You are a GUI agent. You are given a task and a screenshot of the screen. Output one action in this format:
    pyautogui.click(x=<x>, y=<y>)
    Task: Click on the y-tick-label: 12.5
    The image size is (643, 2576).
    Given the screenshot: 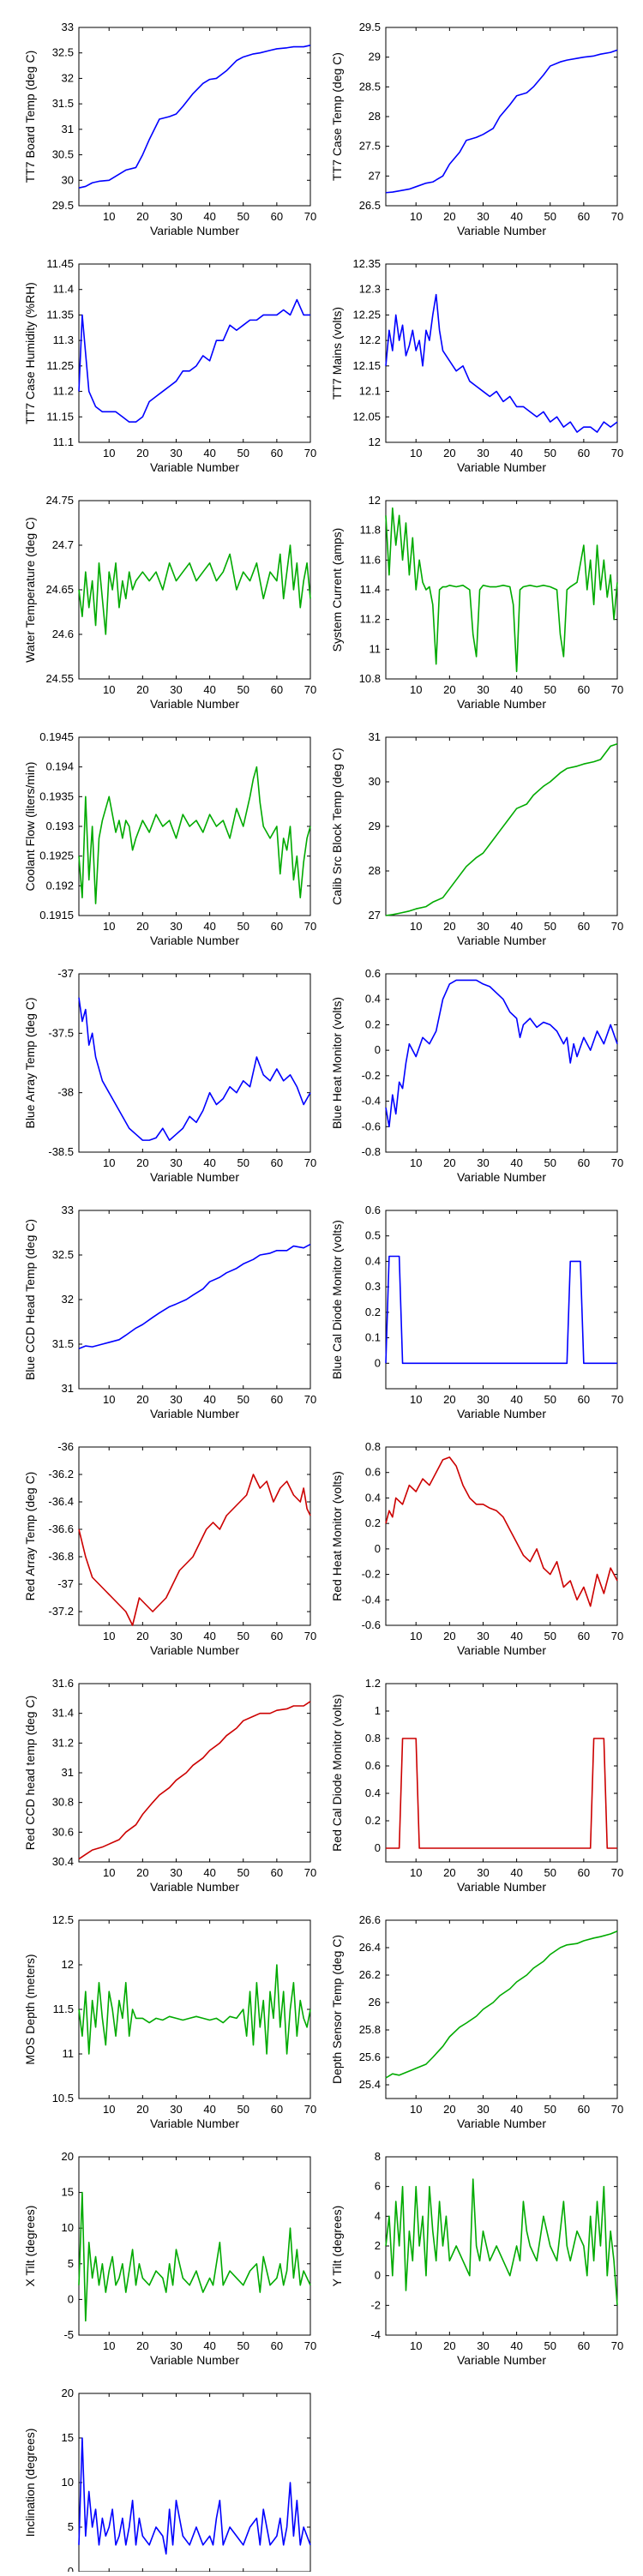 What is the action you would take?
    pyautogui.click(x=63, y=1919)
    